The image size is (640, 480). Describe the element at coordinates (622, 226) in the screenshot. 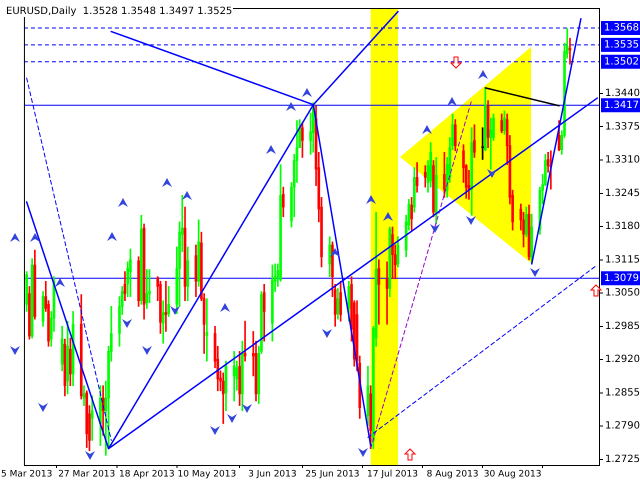

I see `y-tick-label: 1.3180` at that location.